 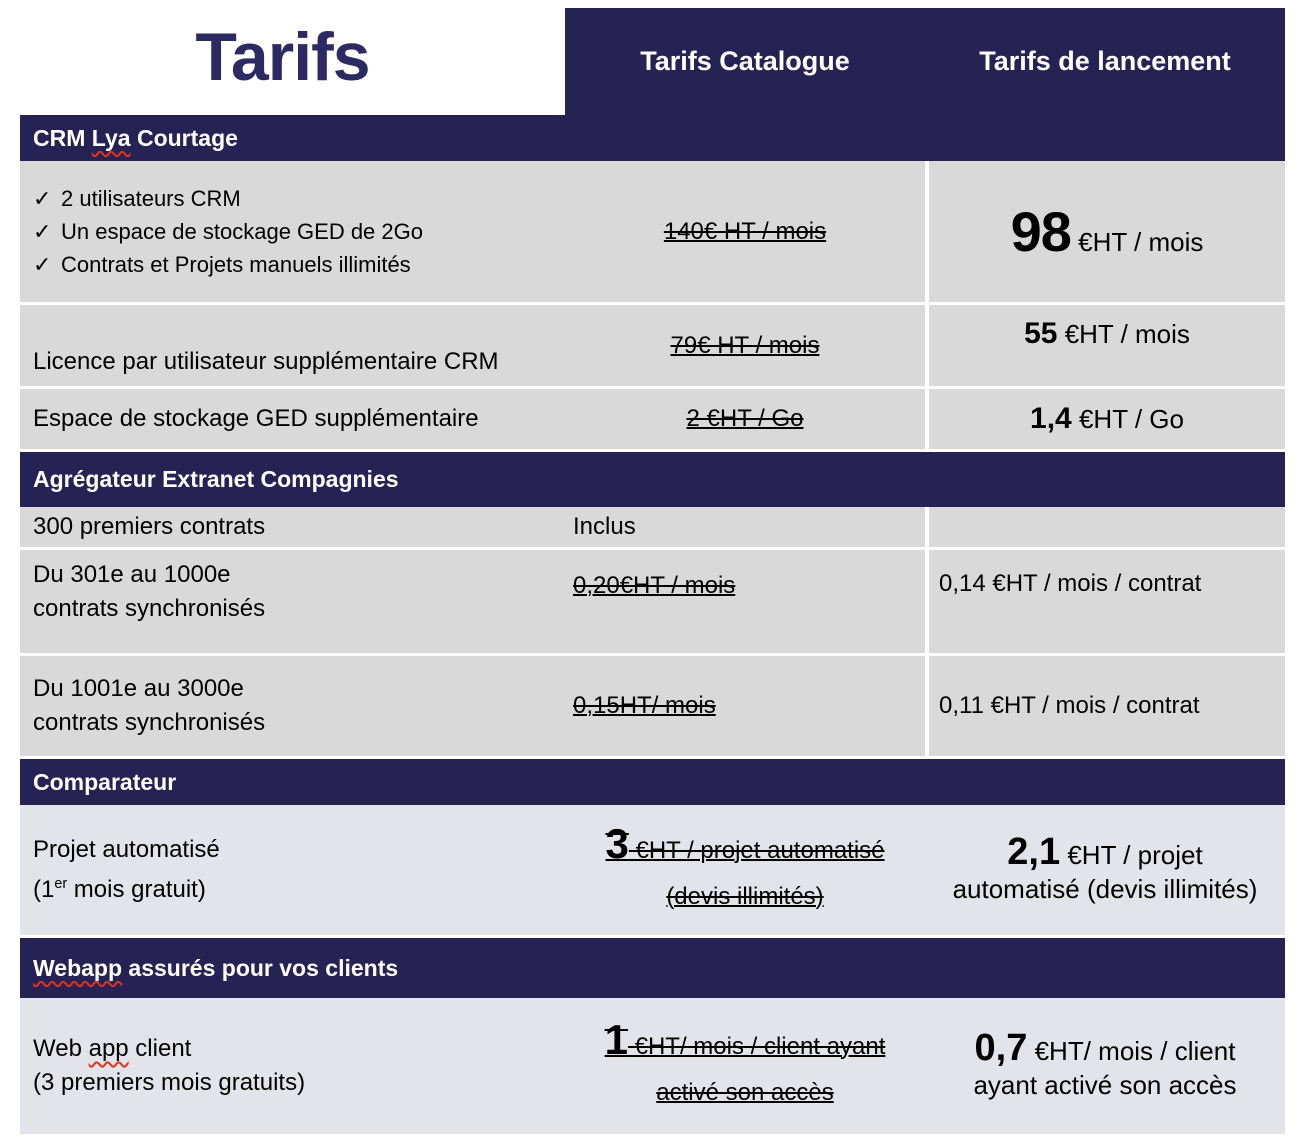 I want to click on cell-storage-new-price: 1,4 €HT / Go, so click(x=1105, y=419).